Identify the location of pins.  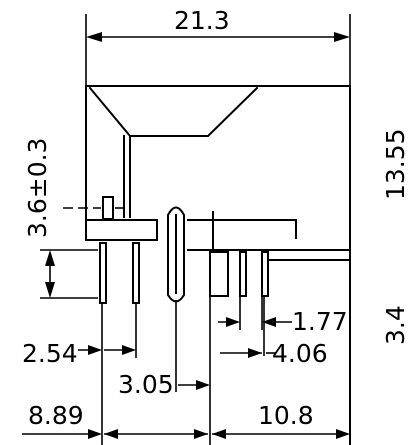
(184, 255).